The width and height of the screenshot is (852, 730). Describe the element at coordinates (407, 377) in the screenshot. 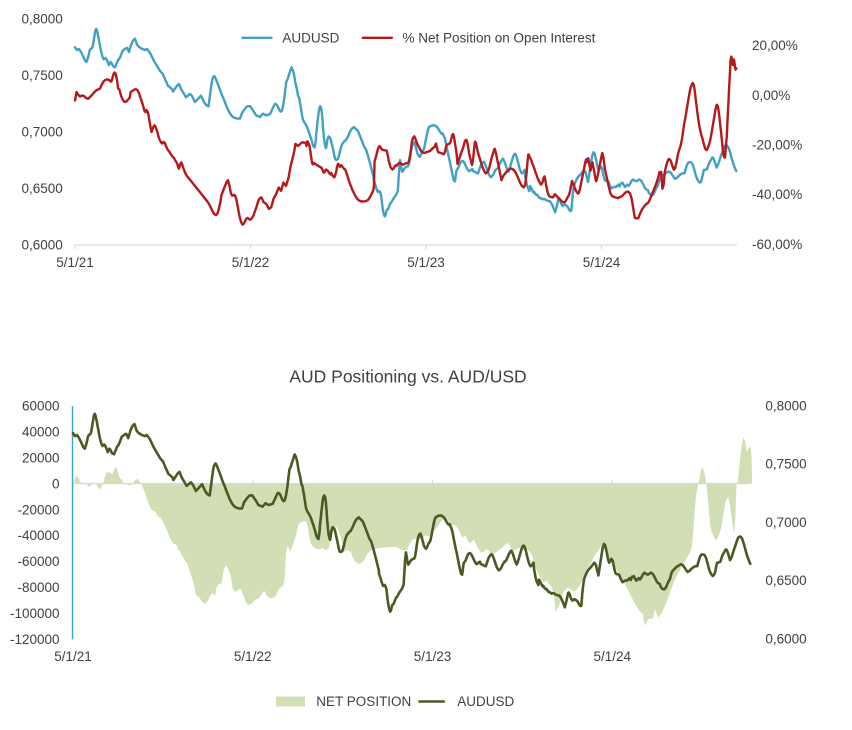

I see `svg-text: AUD Positioning vs. AUD/USD` at that location.